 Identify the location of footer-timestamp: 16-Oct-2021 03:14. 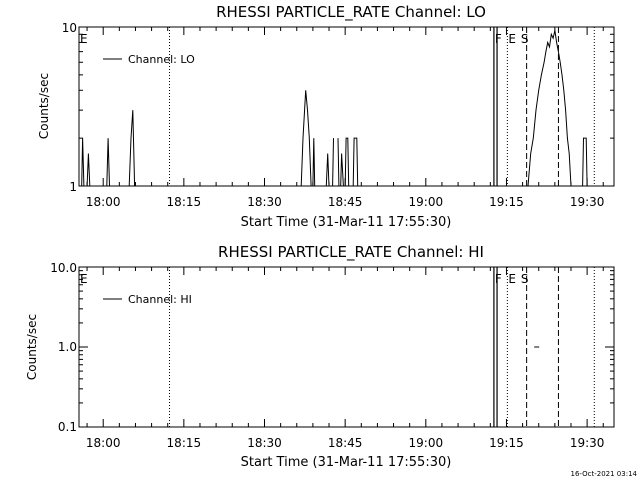
(604, 474).